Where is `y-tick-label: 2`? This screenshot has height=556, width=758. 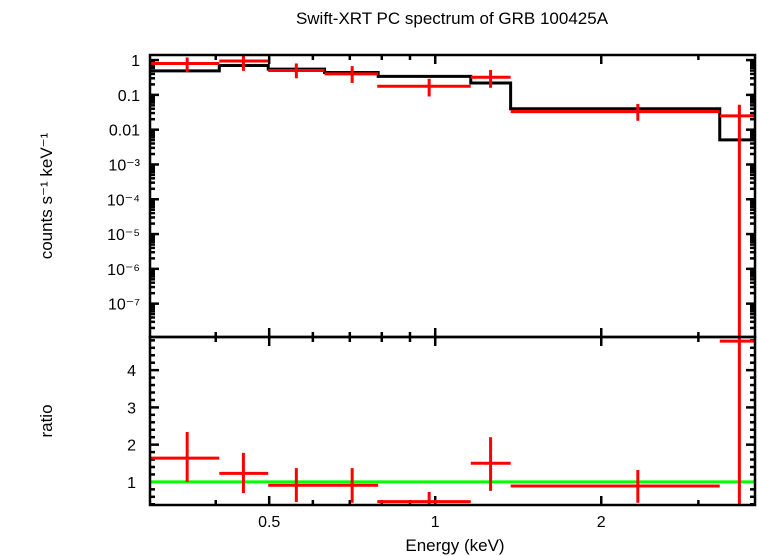
y-tick-label: 2 is located at coordinates (131, 446).